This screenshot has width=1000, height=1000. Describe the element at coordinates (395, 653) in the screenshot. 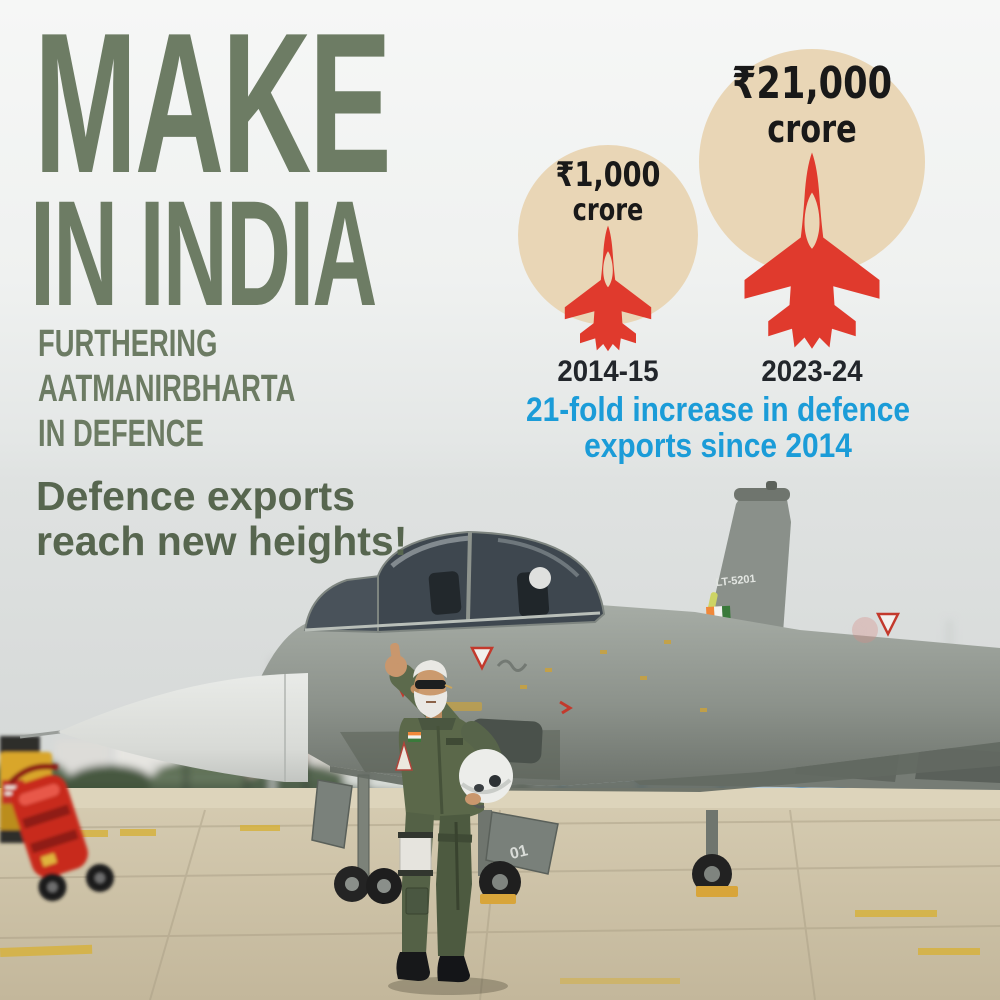

I see `thumb` at that location.